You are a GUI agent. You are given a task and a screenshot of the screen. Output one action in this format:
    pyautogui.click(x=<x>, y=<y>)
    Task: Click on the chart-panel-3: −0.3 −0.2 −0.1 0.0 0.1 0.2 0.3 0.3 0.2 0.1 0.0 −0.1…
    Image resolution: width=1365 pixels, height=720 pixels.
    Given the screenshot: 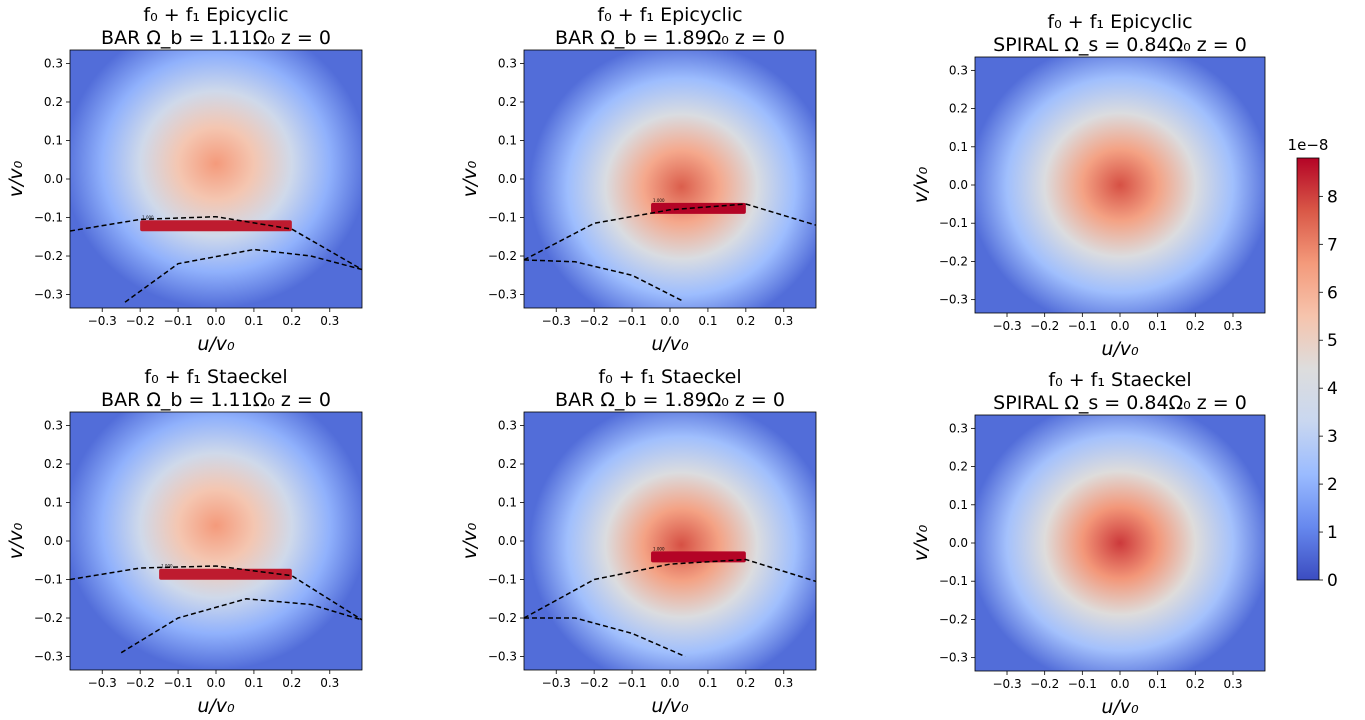 What is the action you would take?
    pyautogui.click(x=1088, y=185)
    